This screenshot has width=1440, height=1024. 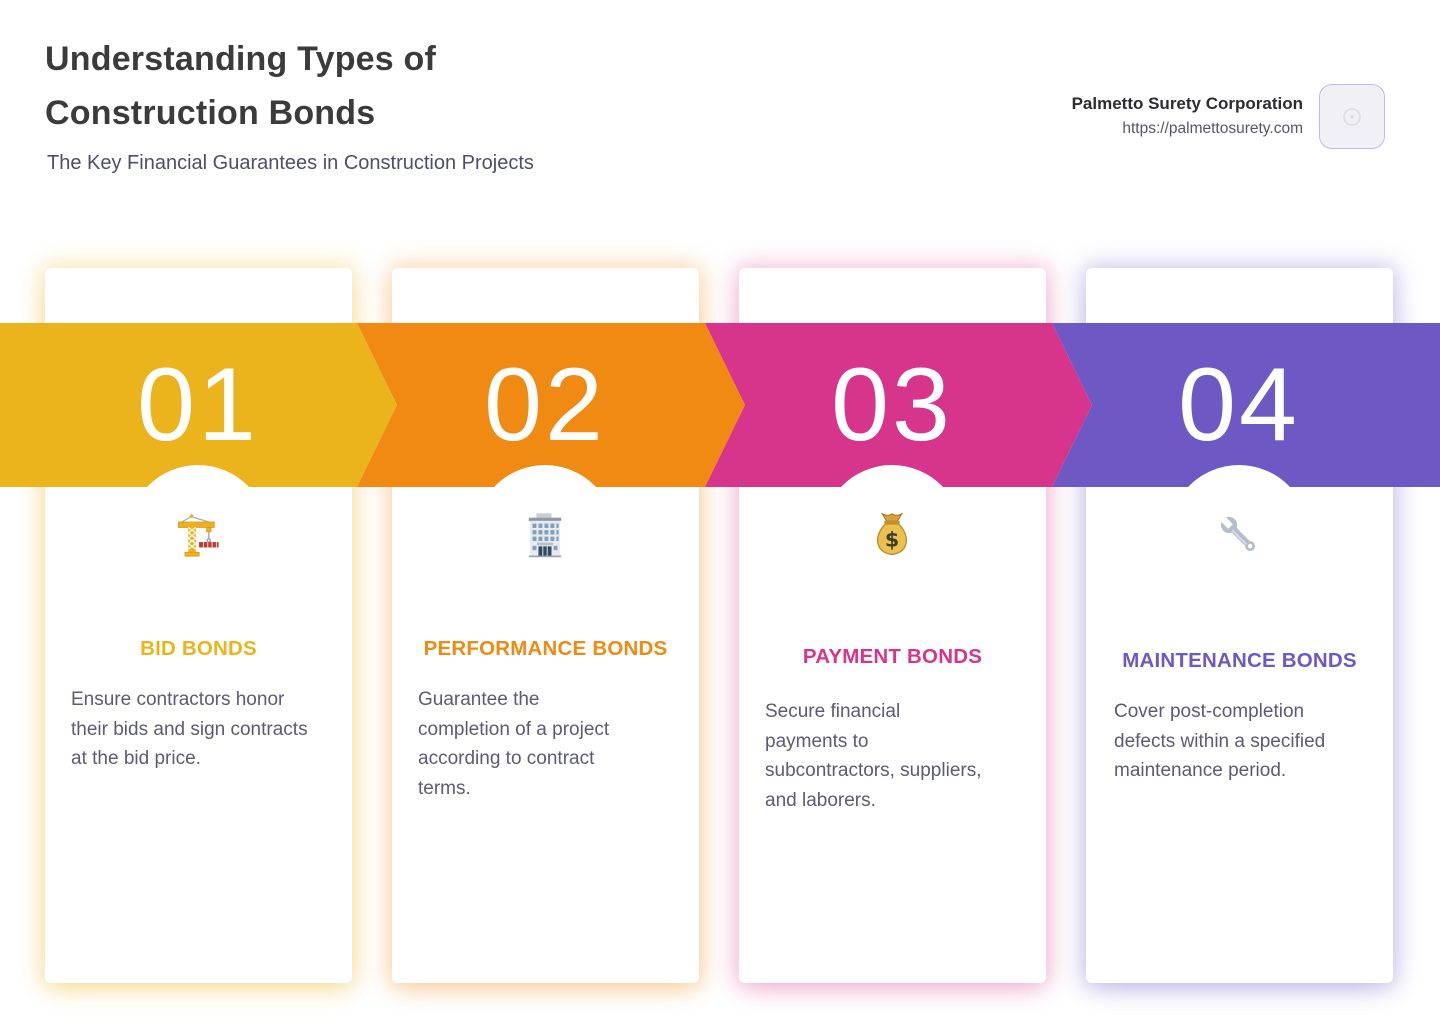 I want to click on brand-url-link: https://palmettosurety.com, so click(x=1212, y=128).